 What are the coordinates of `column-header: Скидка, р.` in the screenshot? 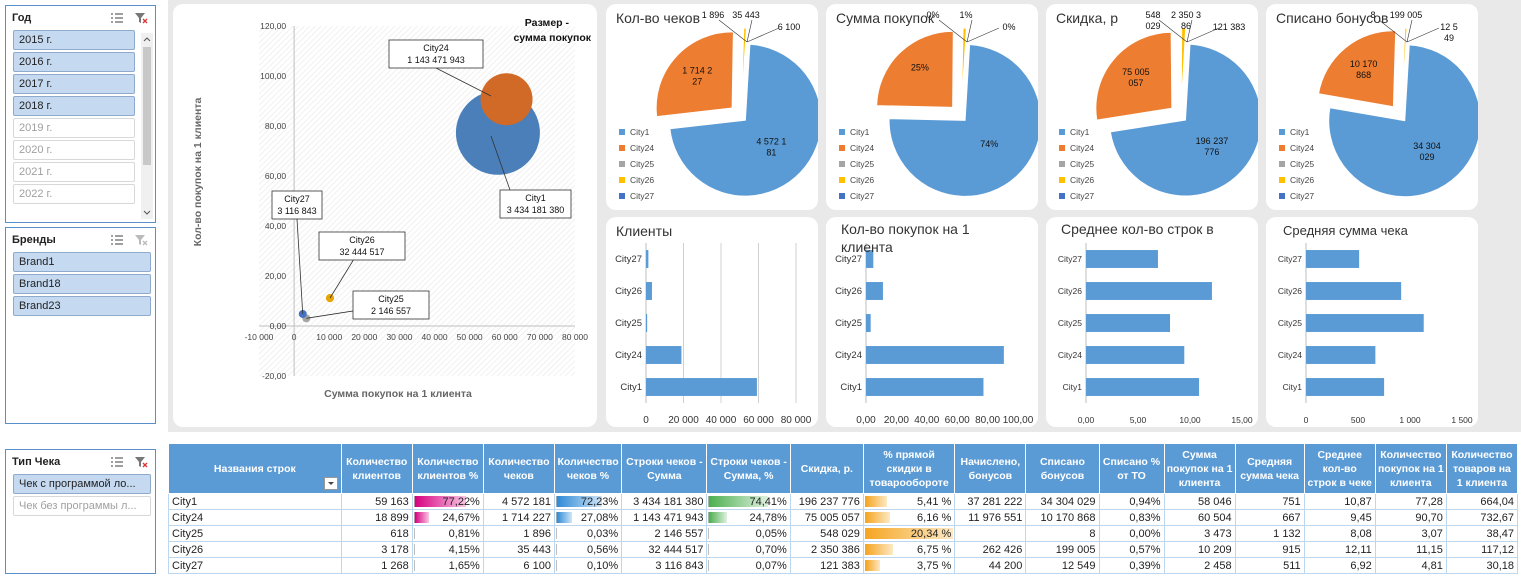 It's located at (826, 468).